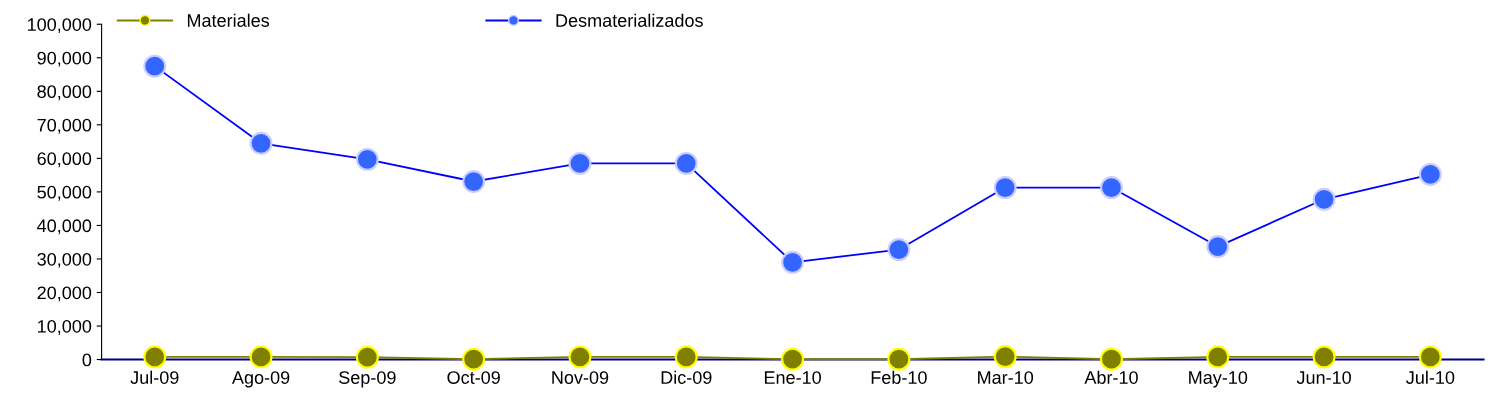 The width and height of the screenshot is (1494, 404). Describe the element at coordinates (1430, 377) in the screenshot. I see `x-tick-label: Jul-10` at that location.